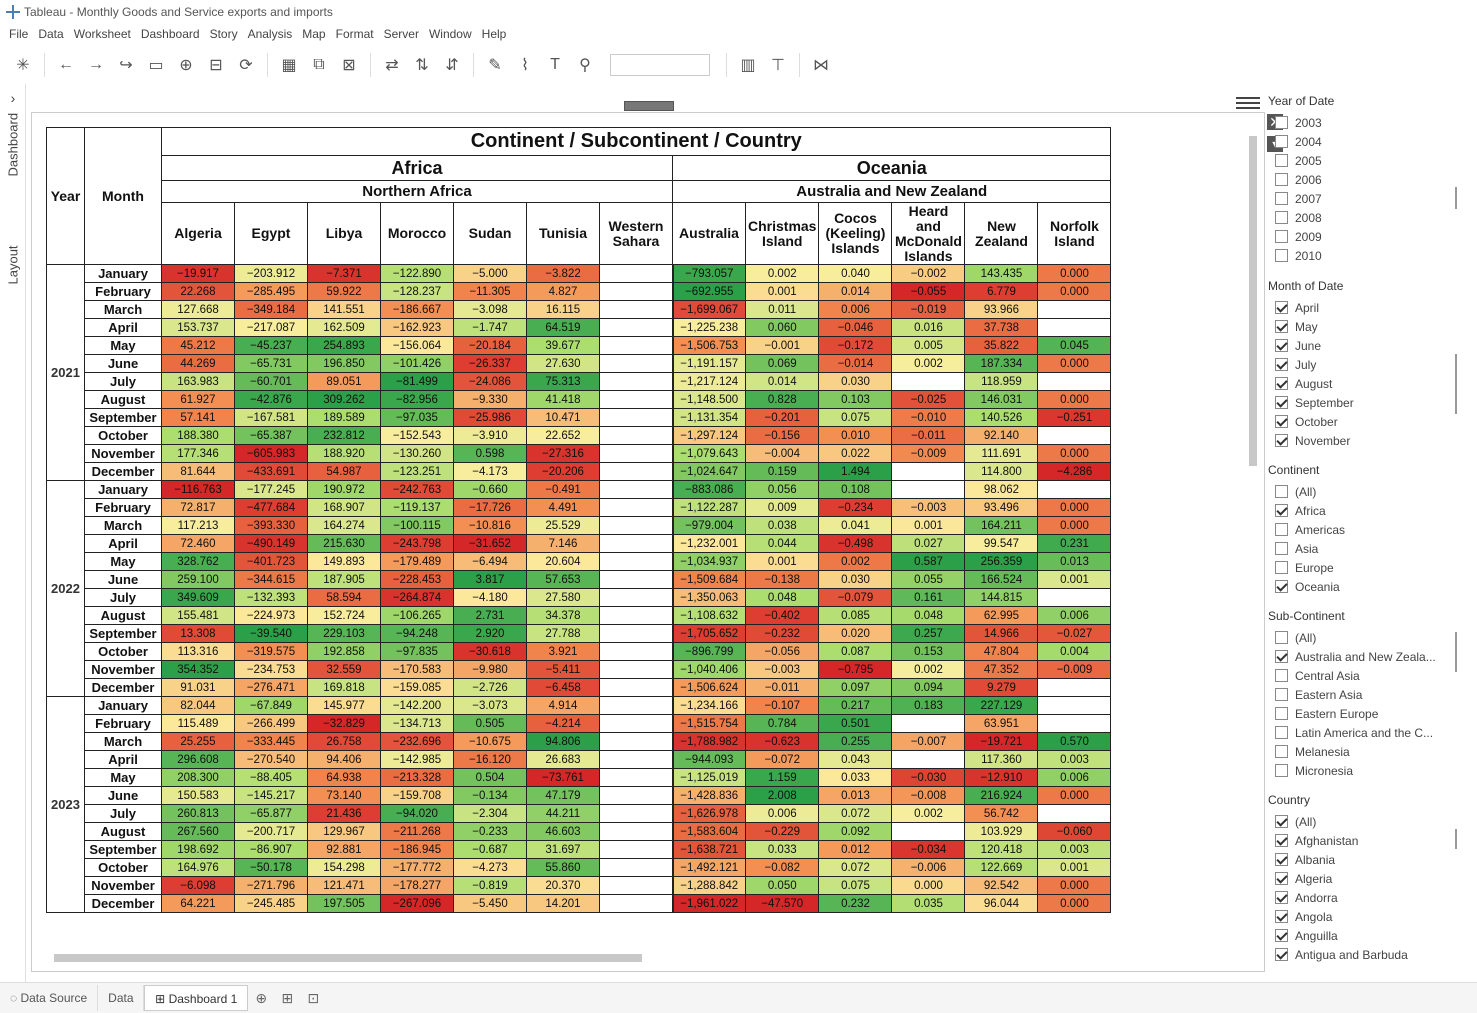  Describe the element at coordinates (344, 291) in the screenshot. I see `value-cell: 59.922` at that location.